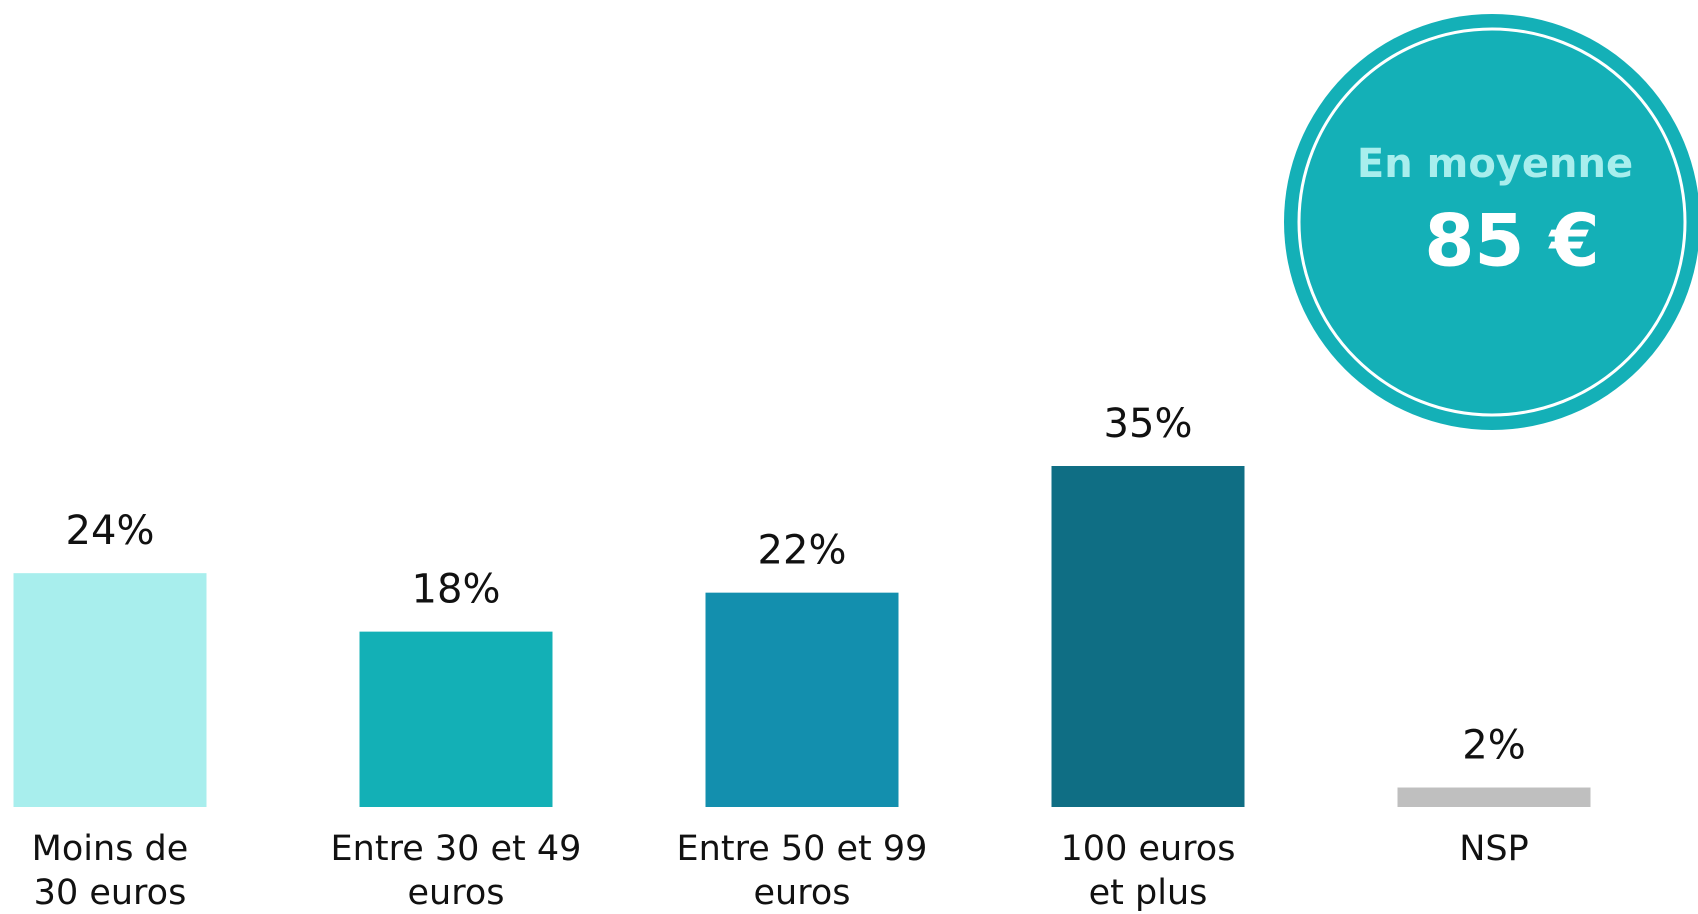 The width and height of the screenshot is (1698, 914). What do you see at coordinates (110, 531) in the screenshot?
I see `value-label: 24%` at bounding box center [110, 531].